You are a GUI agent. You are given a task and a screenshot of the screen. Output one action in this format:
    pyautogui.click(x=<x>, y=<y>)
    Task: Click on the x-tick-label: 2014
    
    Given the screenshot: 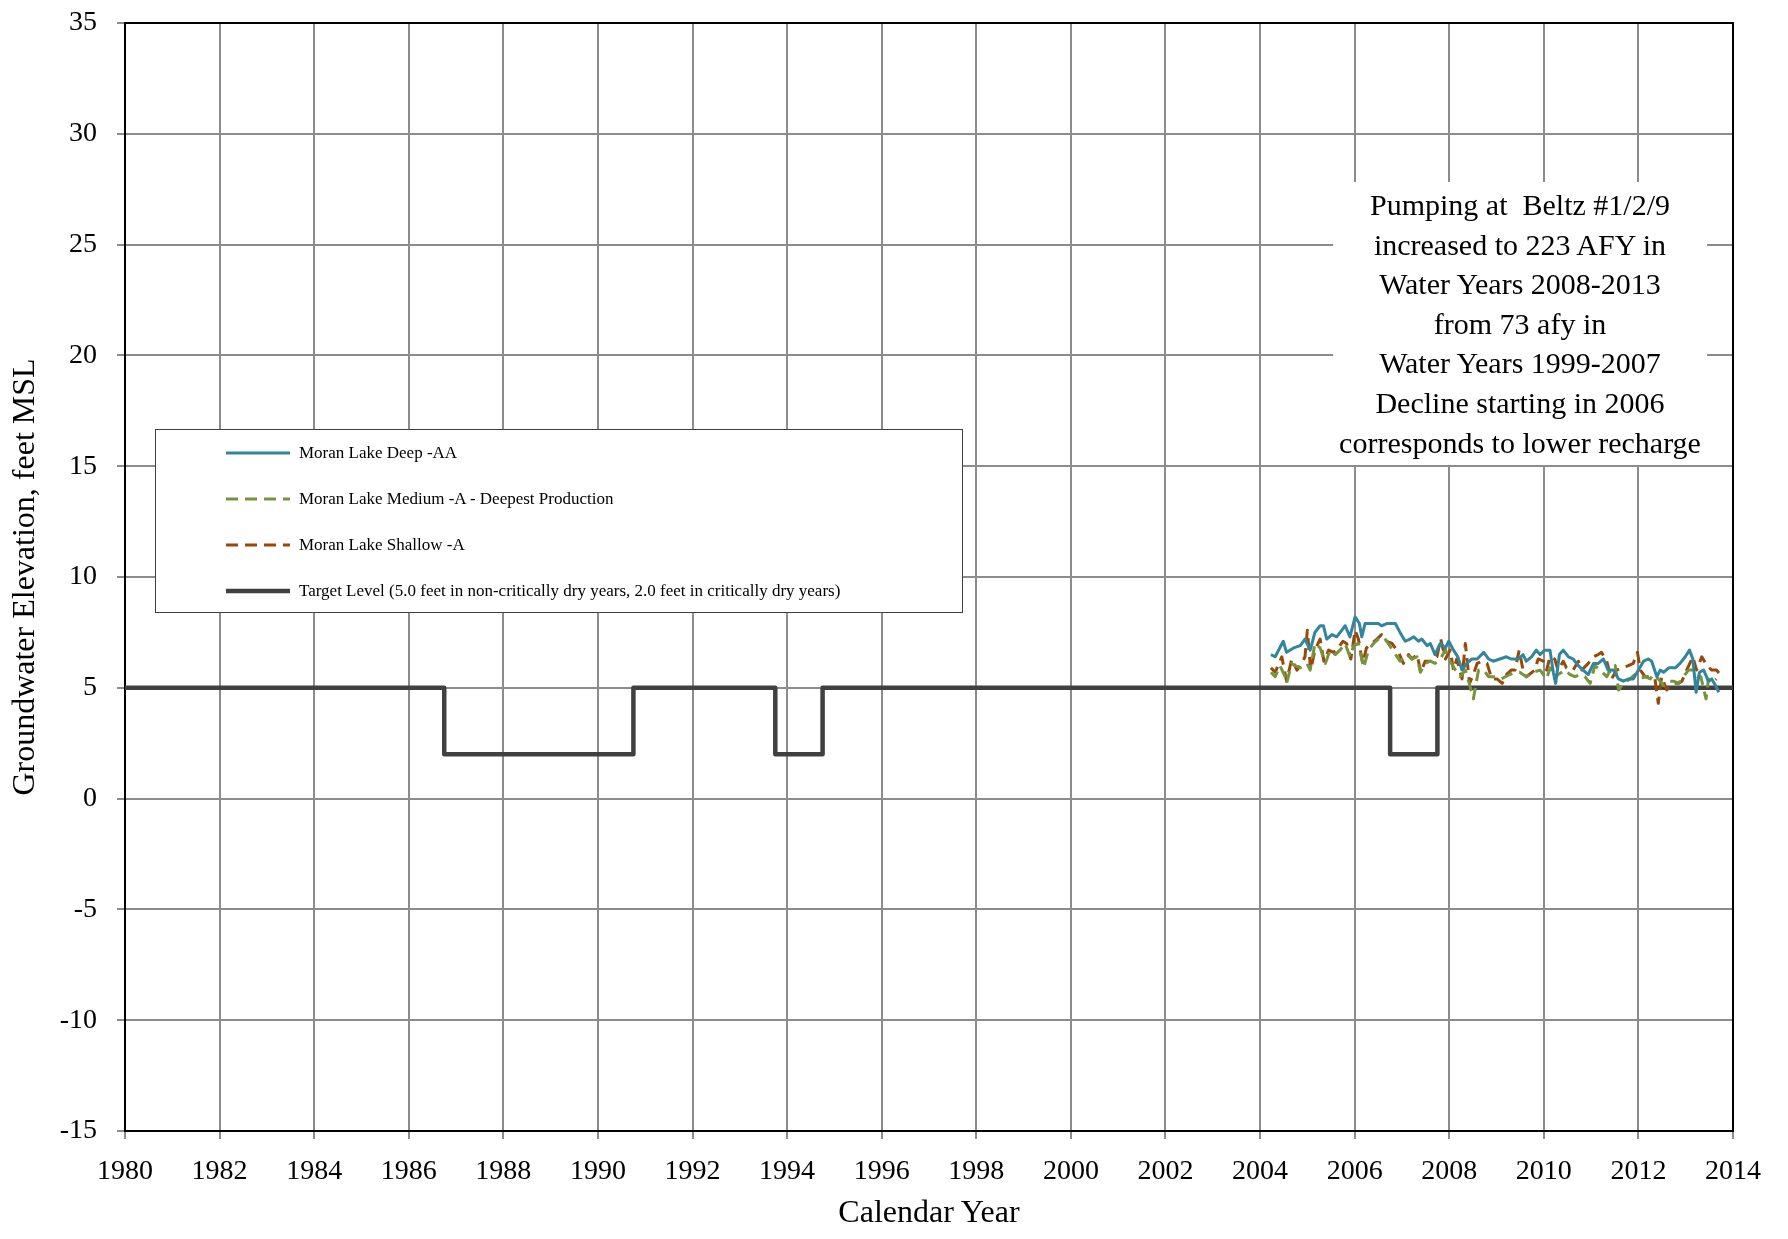 What is the action you would take?
    pyautogui.click(x=1733, y=1170)
    